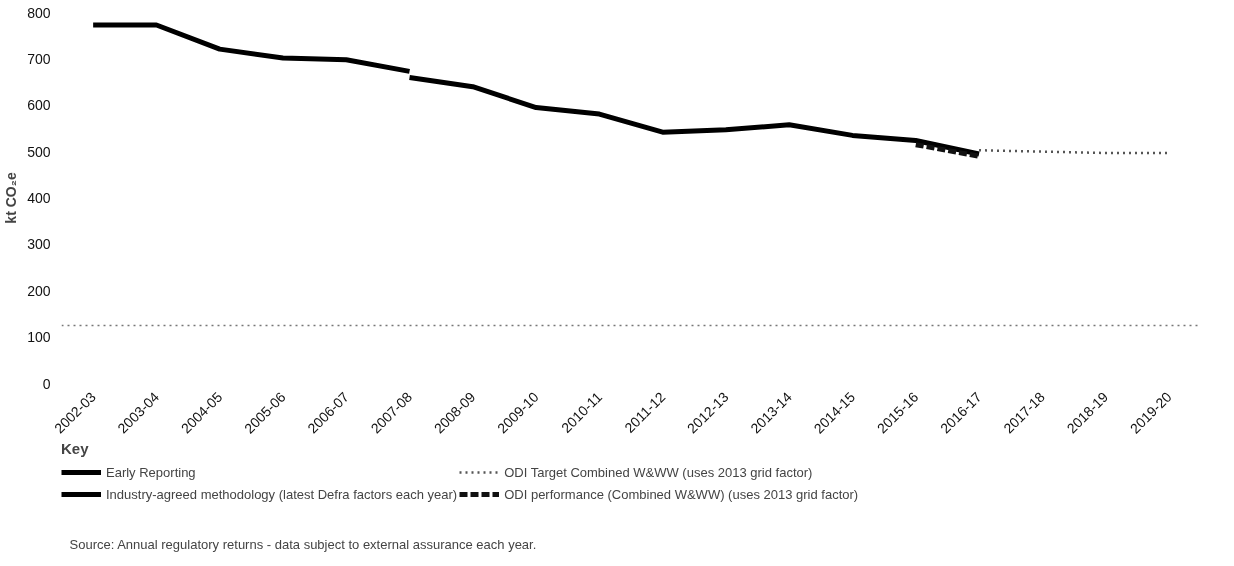 The image size is (1234, 566). Describe the element at coordinates (39, 105) in the screenshot. I see `y-tick-label: 600` at that location.